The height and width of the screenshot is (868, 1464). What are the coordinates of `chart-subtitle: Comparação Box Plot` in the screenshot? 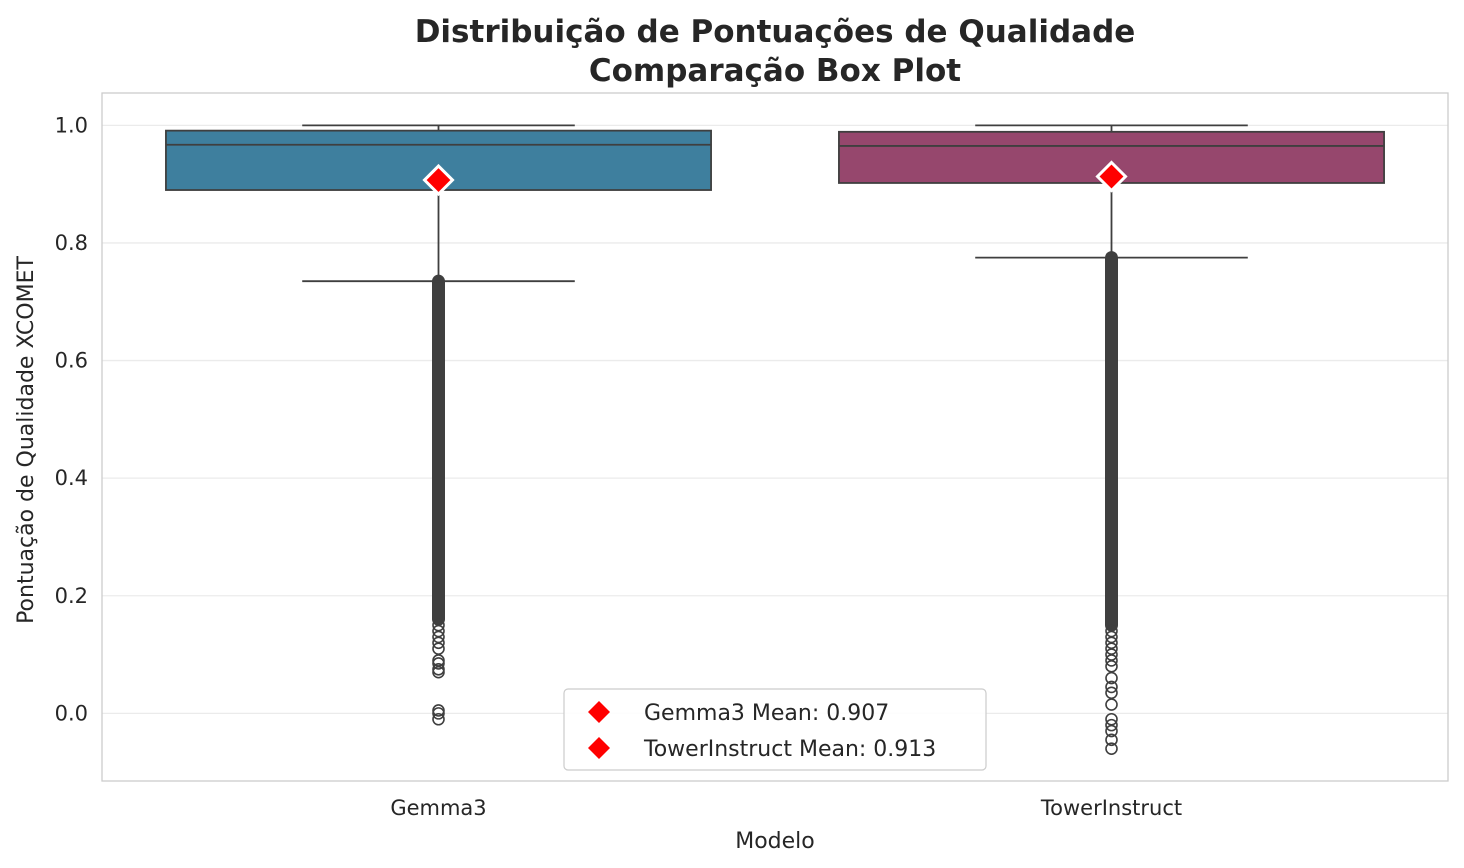 It's located at (775, 71).